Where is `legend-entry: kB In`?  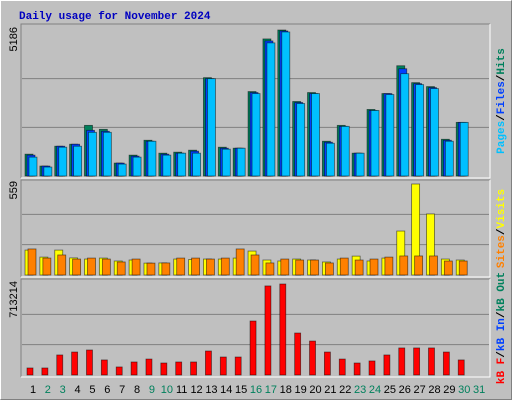
legend-entry: kB In is located at coordinates (502, 334).